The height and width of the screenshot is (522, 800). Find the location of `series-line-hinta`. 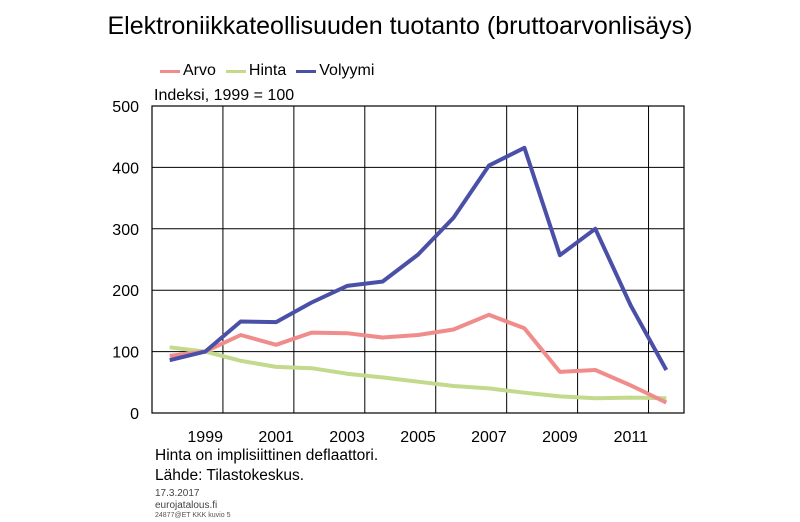

series-line-hinta is located at coordinates (418, 373).